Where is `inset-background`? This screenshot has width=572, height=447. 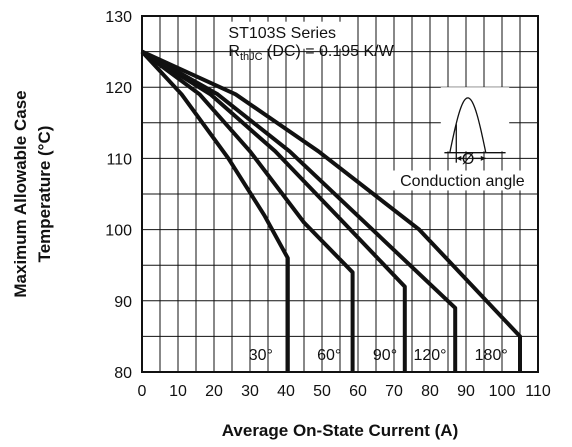 inset-background is located at coordinates (475, 119).